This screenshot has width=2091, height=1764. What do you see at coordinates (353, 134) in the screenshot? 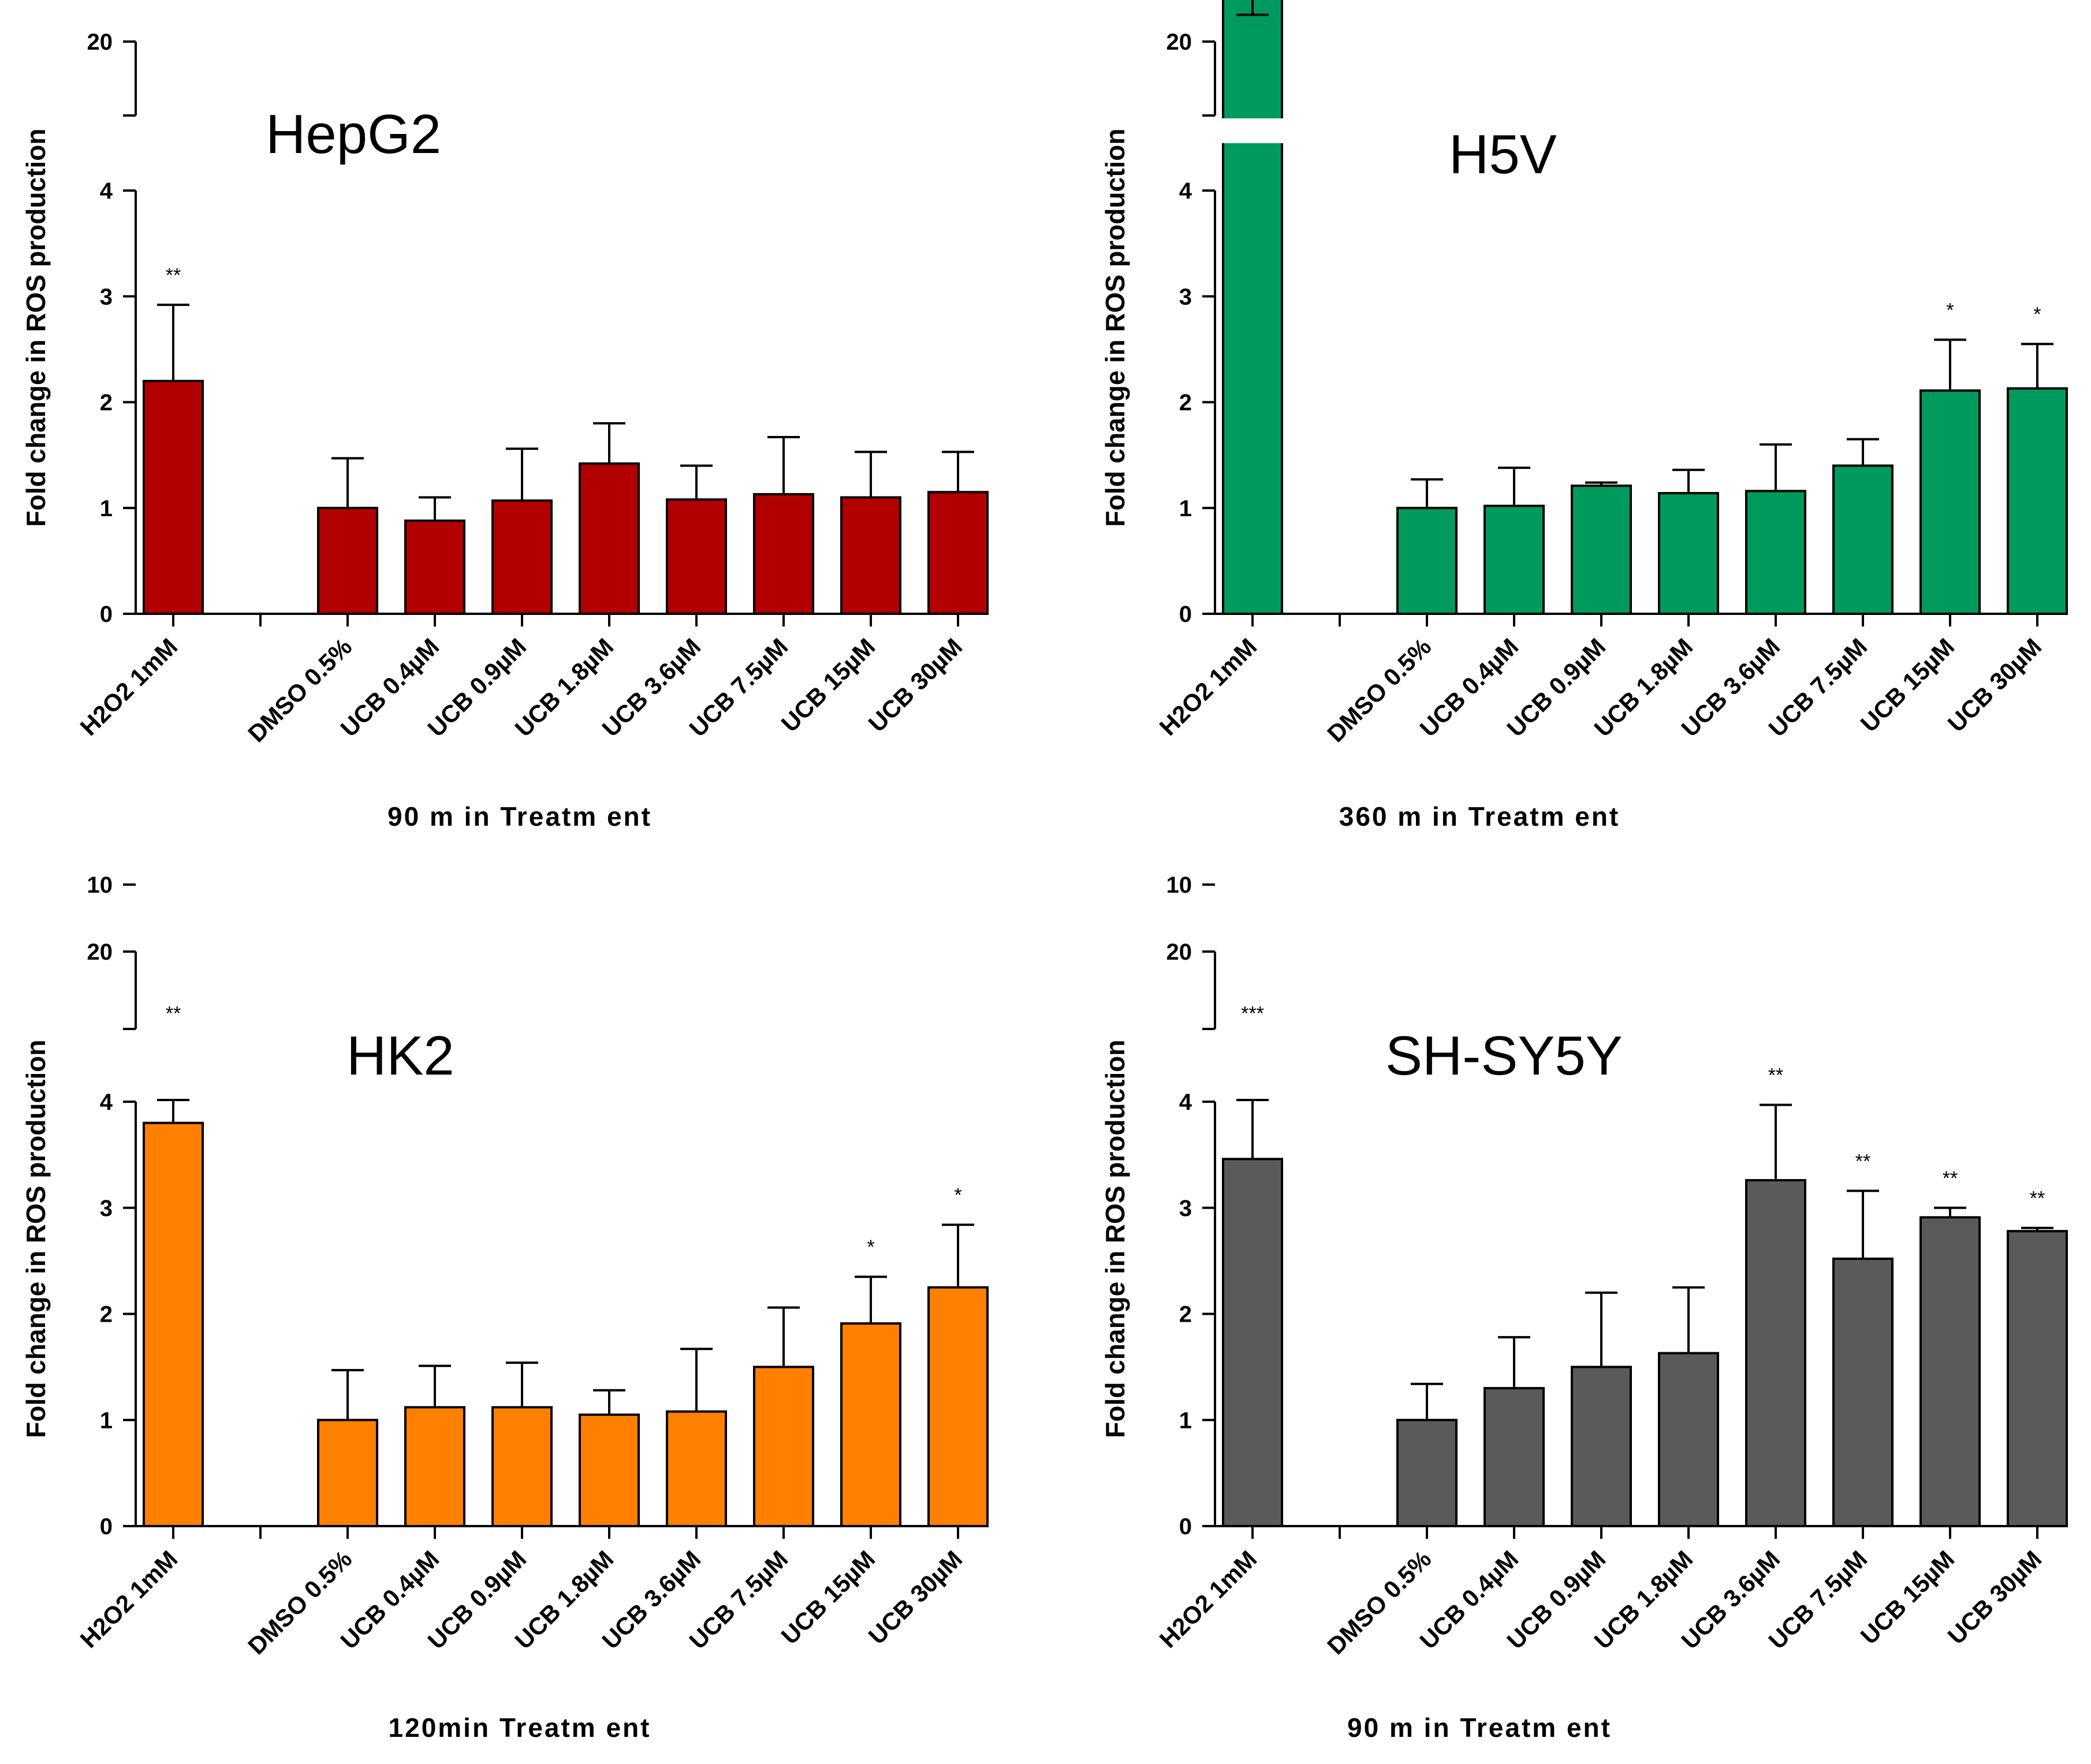
I see `chart-title: HepG2` at bounding box center [353, 134].